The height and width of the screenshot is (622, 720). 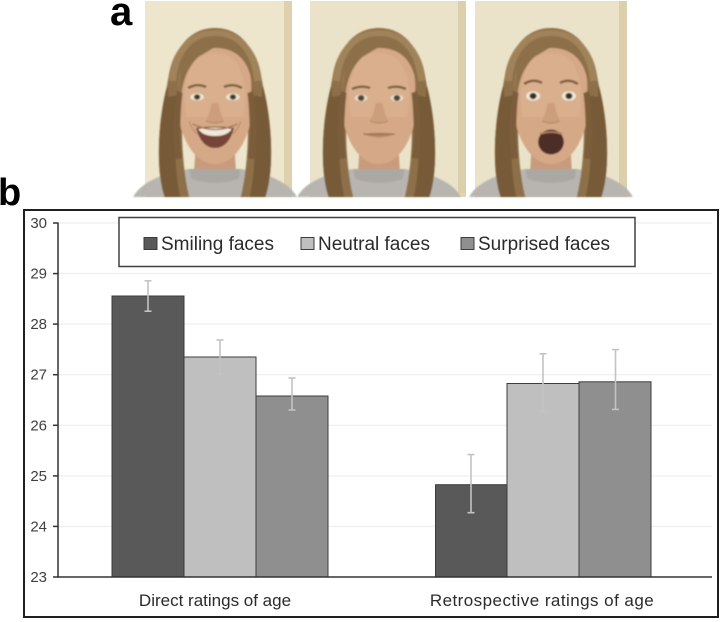 I want to click on svg-text: b, so click(x=10, y=193).